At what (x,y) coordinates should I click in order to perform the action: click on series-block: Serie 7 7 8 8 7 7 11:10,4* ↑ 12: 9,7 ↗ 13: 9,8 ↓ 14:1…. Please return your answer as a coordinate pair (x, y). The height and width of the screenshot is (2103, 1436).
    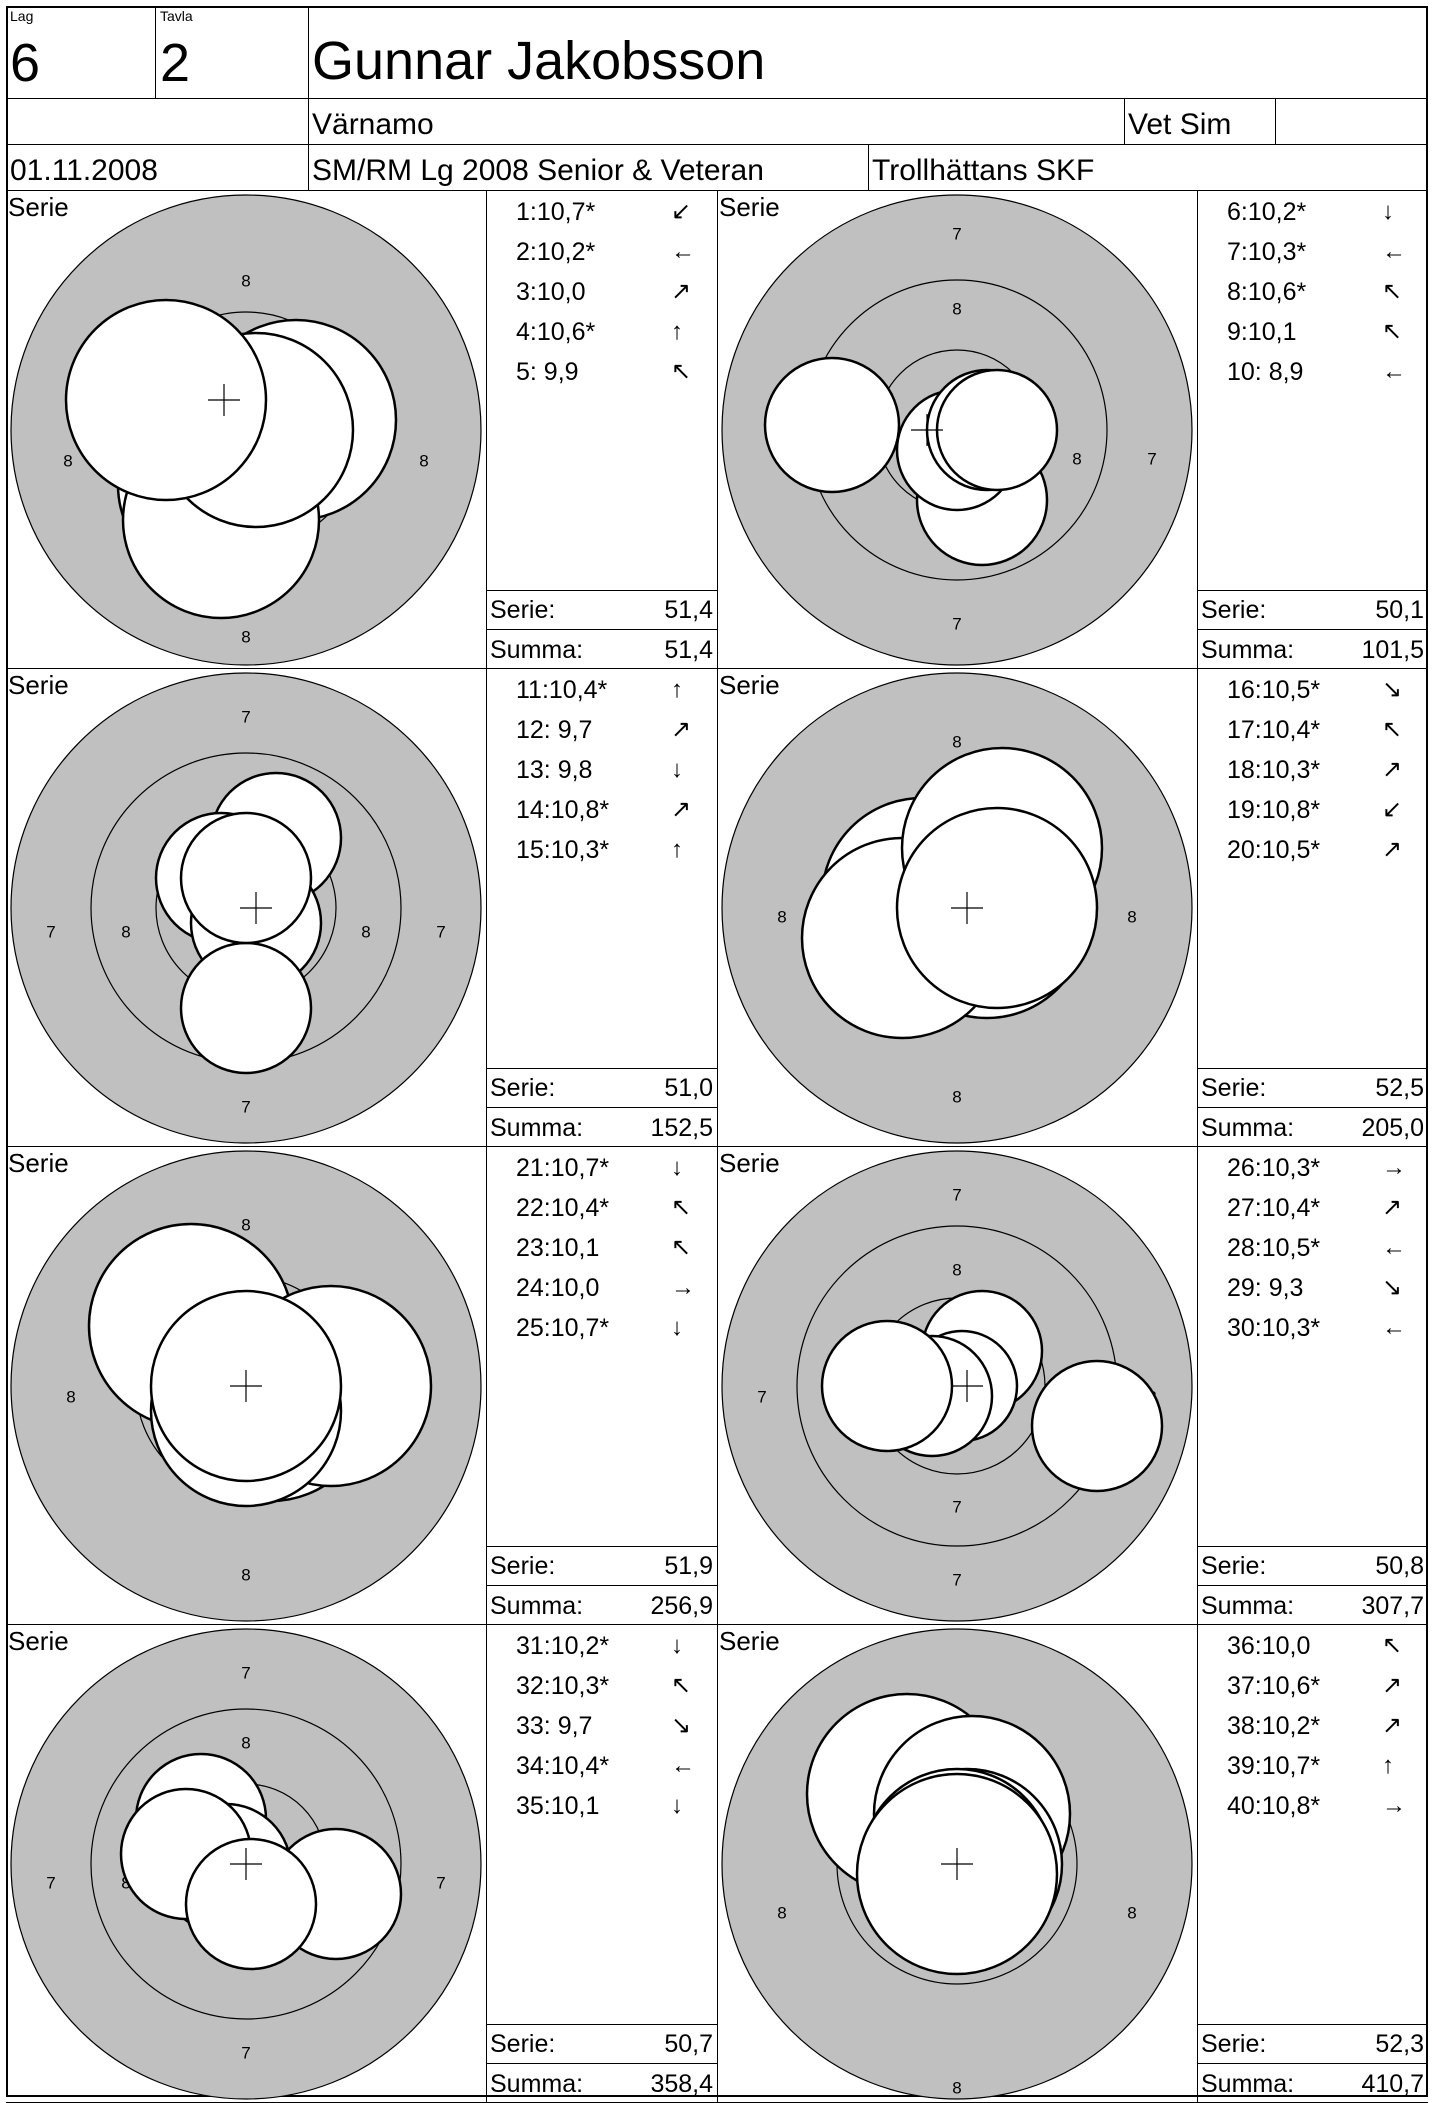
    Looking at the image, I should click on (362, 907).